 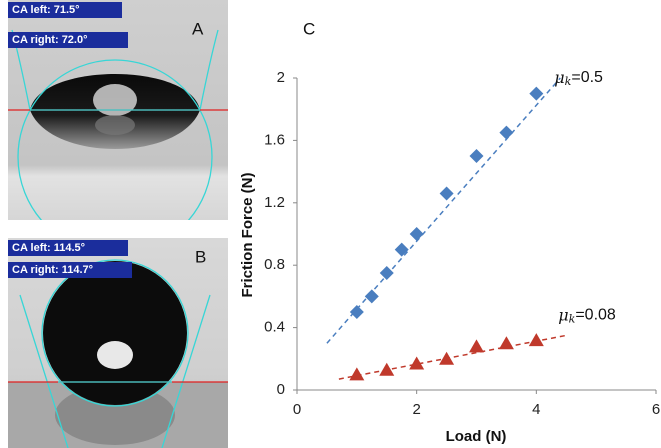 I want to click on ca-right: CA right: 114.7°, so click(x=52, y=270).